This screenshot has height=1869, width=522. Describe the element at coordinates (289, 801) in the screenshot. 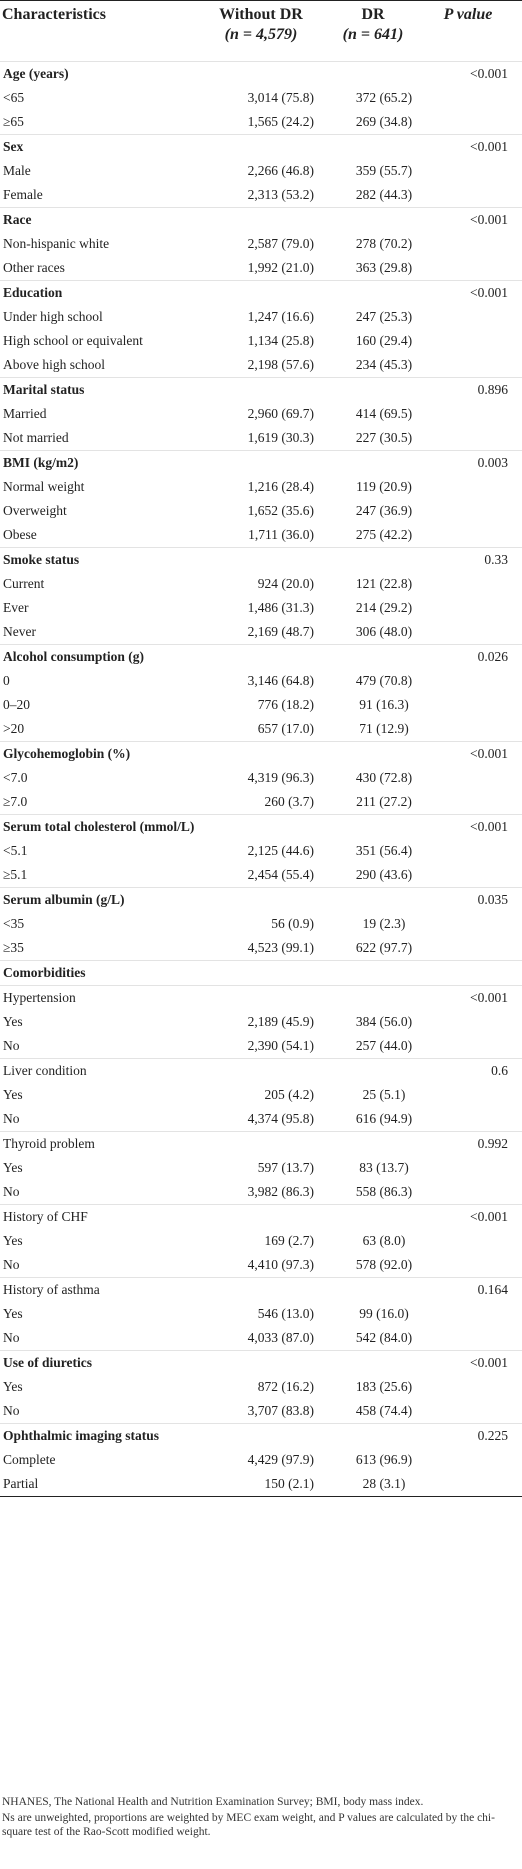

I see `cell-without-dr: 260 (3.7)` at that location.